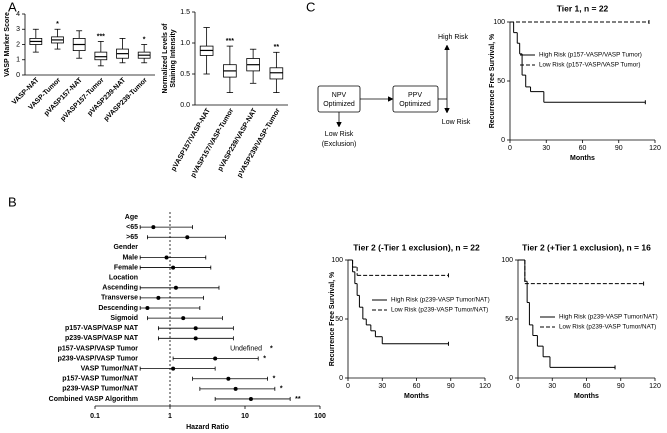 The width and height of the screenshot is (667, 433). I want to click on value-label: Undefined, so click(246, 348).